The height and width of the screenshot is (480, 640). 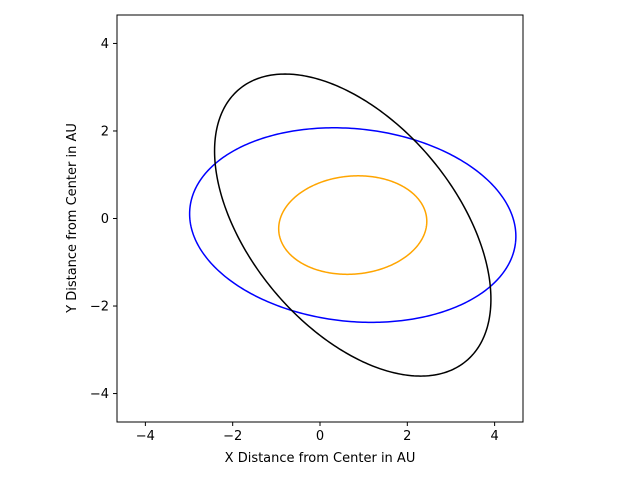 I want to click on x-axis-label: X Distance from Center in AU, so click(x=320, y=458).